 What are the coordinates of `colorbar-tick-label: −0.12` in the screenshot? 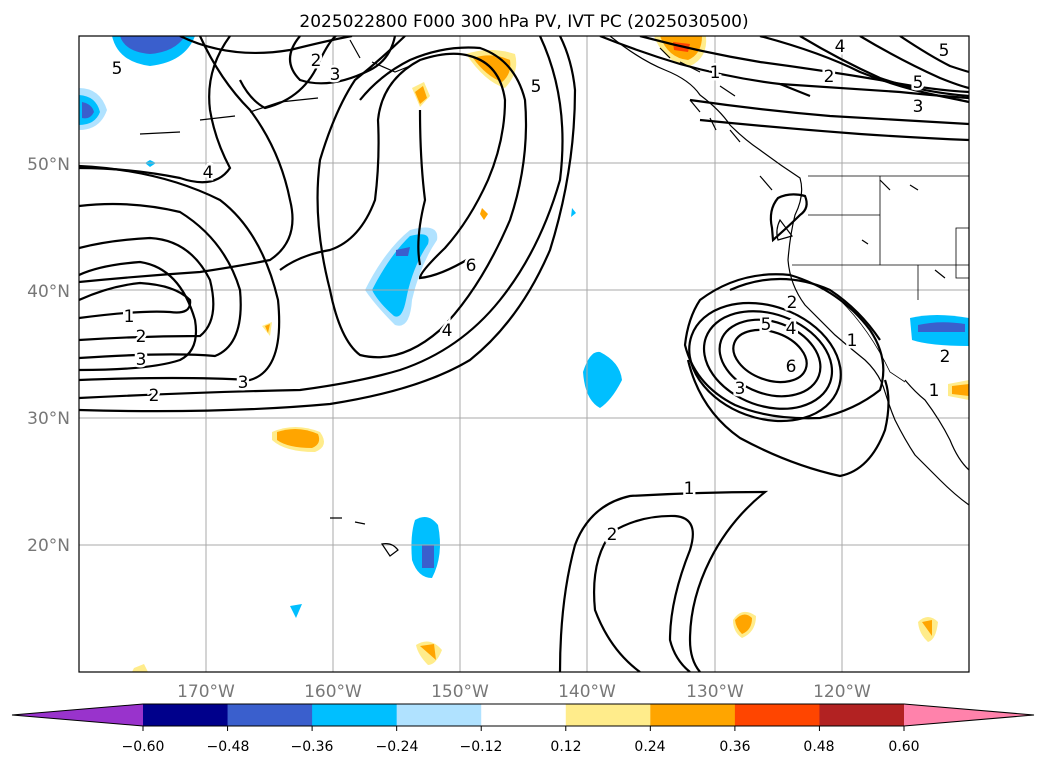 It's located at (481, 747).